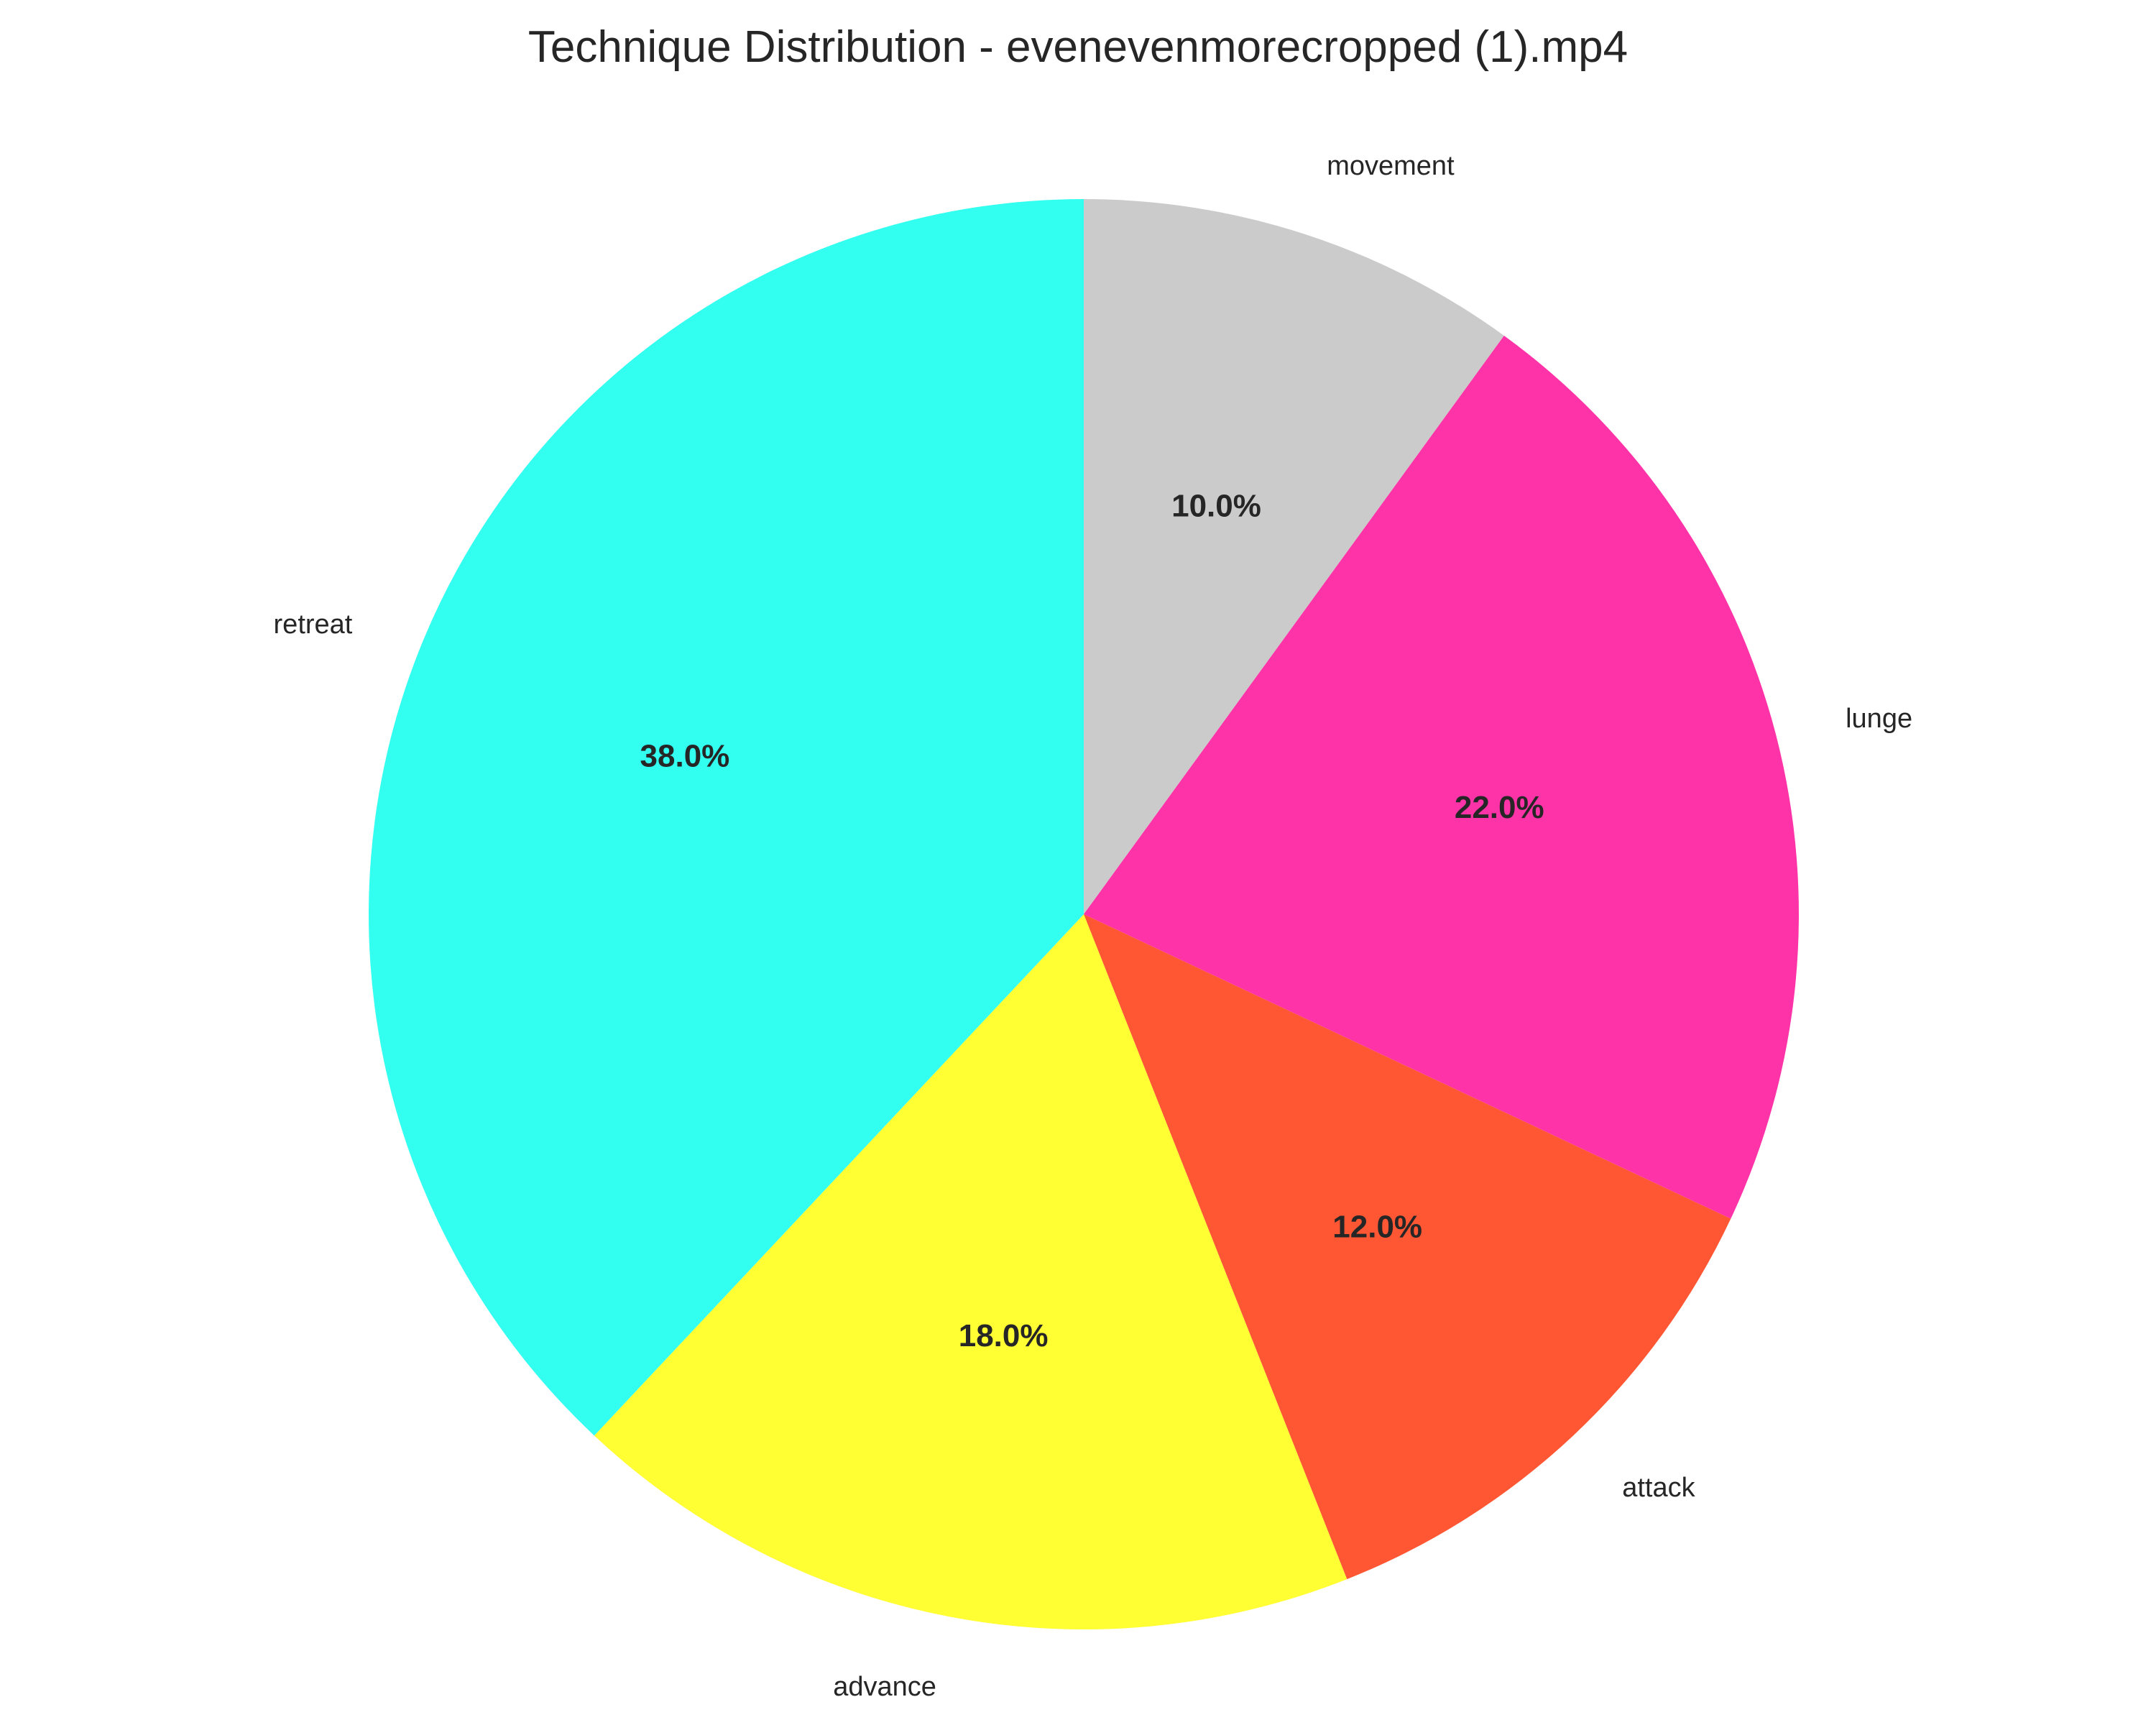 This screenshot has height=1725, width=2156. Describe the element at coordinates (1377, 1227) in the screenshot. I see `pct-label-attack: 12.0%` at that location.